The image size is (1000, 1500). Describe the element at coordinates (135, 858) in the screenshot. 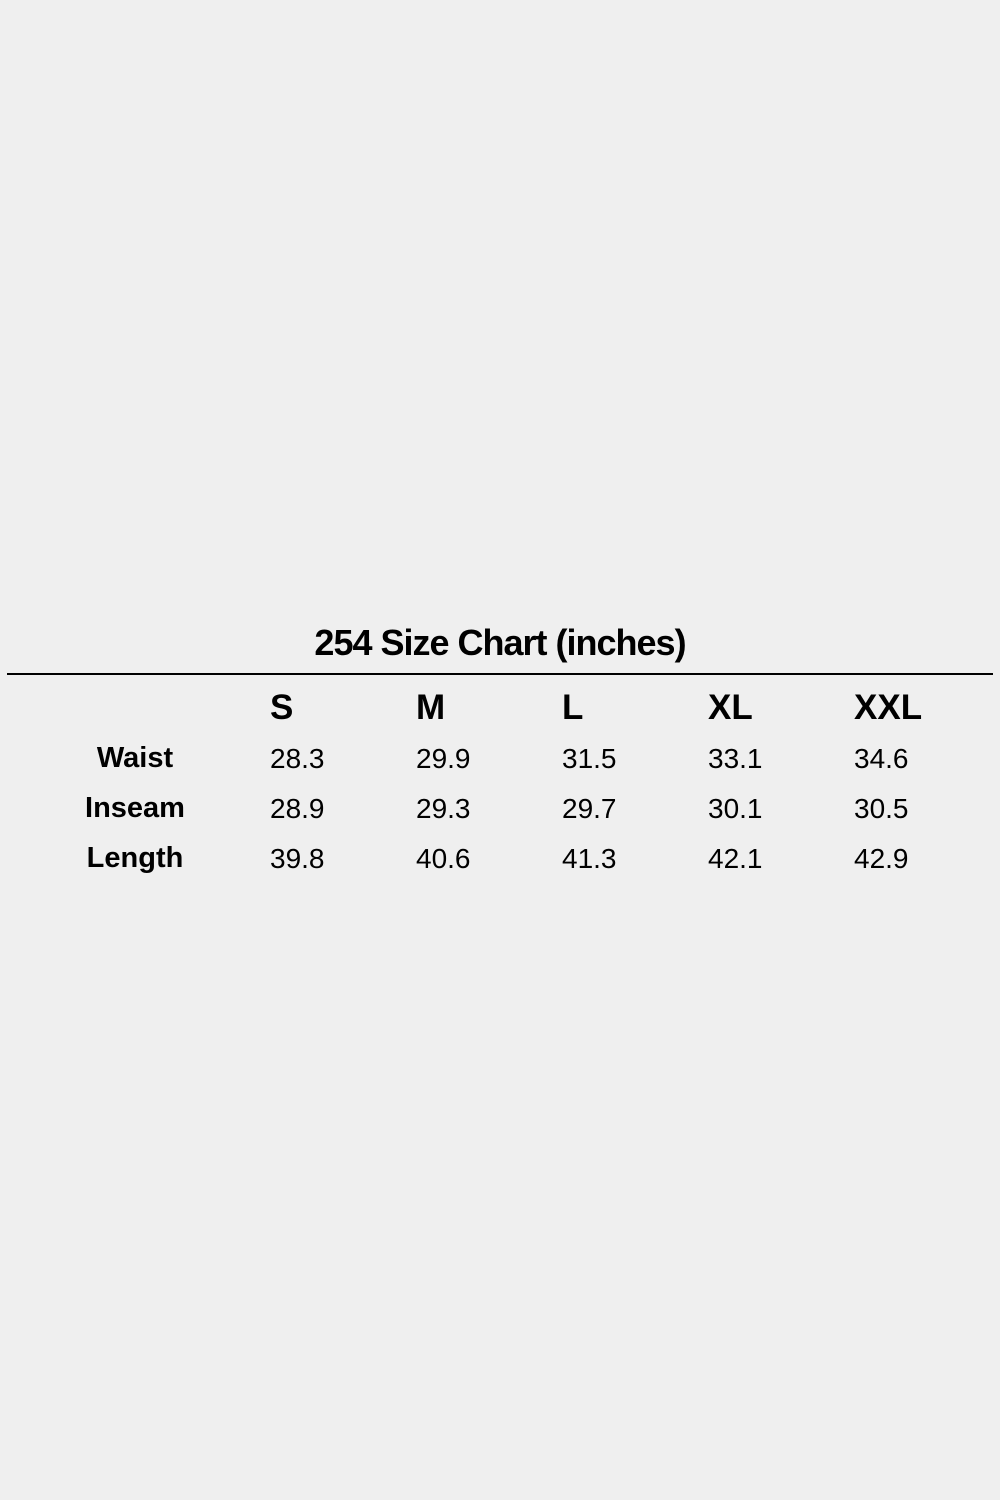

I see `row-label-length: Length` at that location.